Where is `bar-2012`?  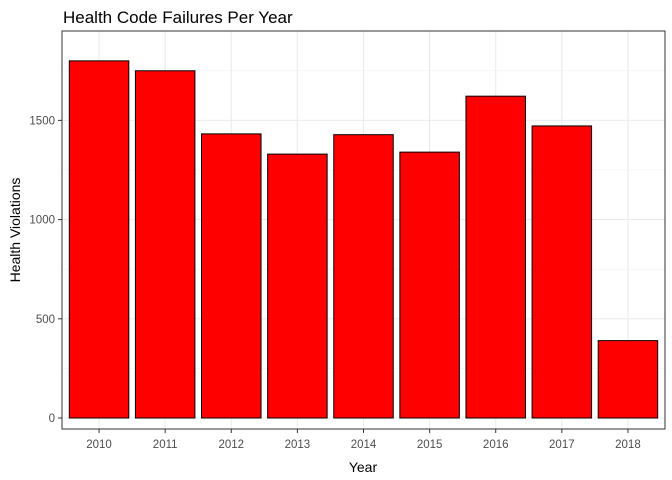
bar-2012 is located at coordinates (231, 276).